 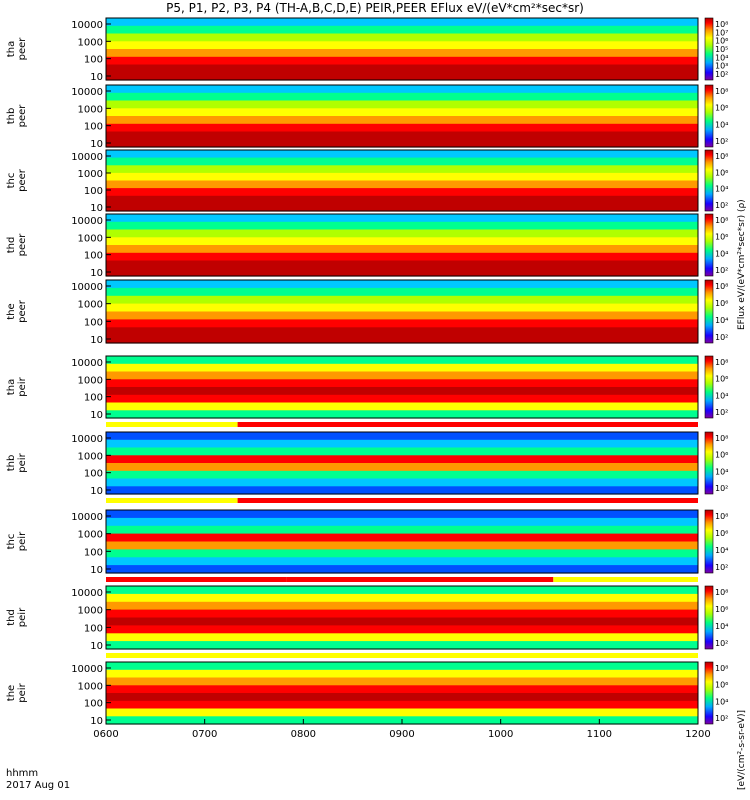 What do you see at coordinates (11, 311) in the screenshot?
I see `y-axis-label: the` at bounding box center [11, 311].